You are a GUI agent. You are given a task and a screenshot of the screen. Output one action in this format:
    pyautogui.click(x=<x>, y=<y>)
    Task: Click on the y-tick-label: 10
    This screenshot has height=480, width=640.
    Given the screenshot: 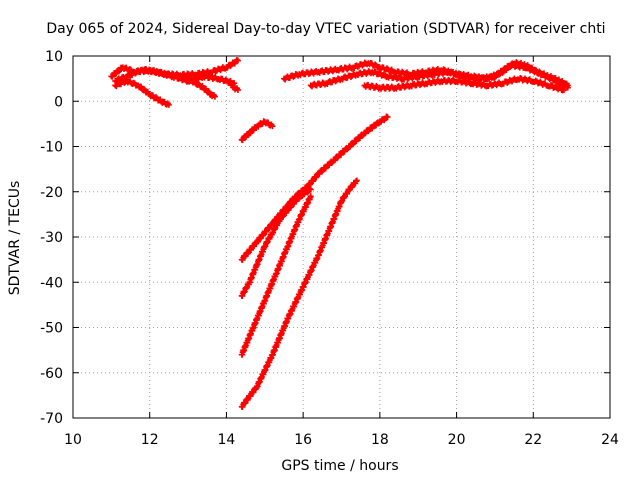 What is the action you would take?
    pyautogui.click(x=54, y=57)
    